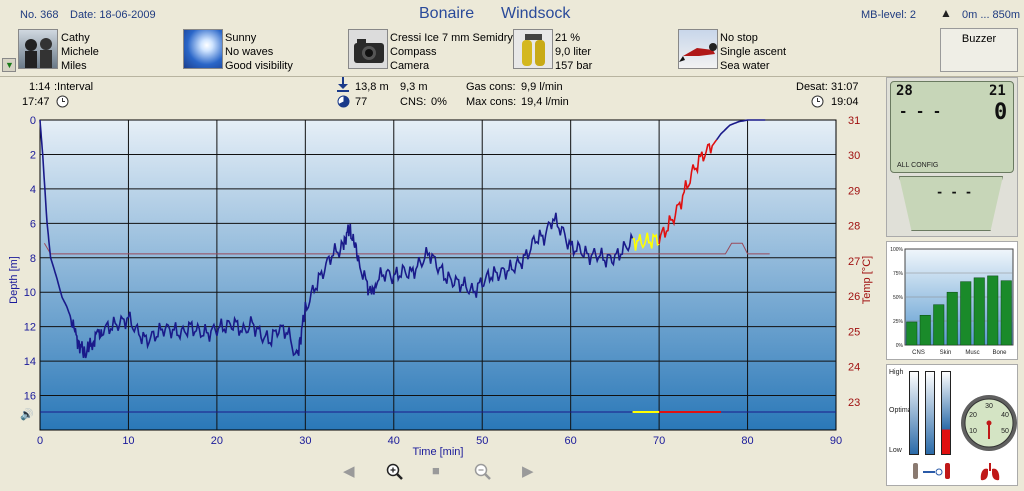 This screenshot has height=491, width=1024. What do you see at coordinates (918, 353) in the screenshot?
I see `tissue-category-label: CNS` at bounding box center [918, 353].